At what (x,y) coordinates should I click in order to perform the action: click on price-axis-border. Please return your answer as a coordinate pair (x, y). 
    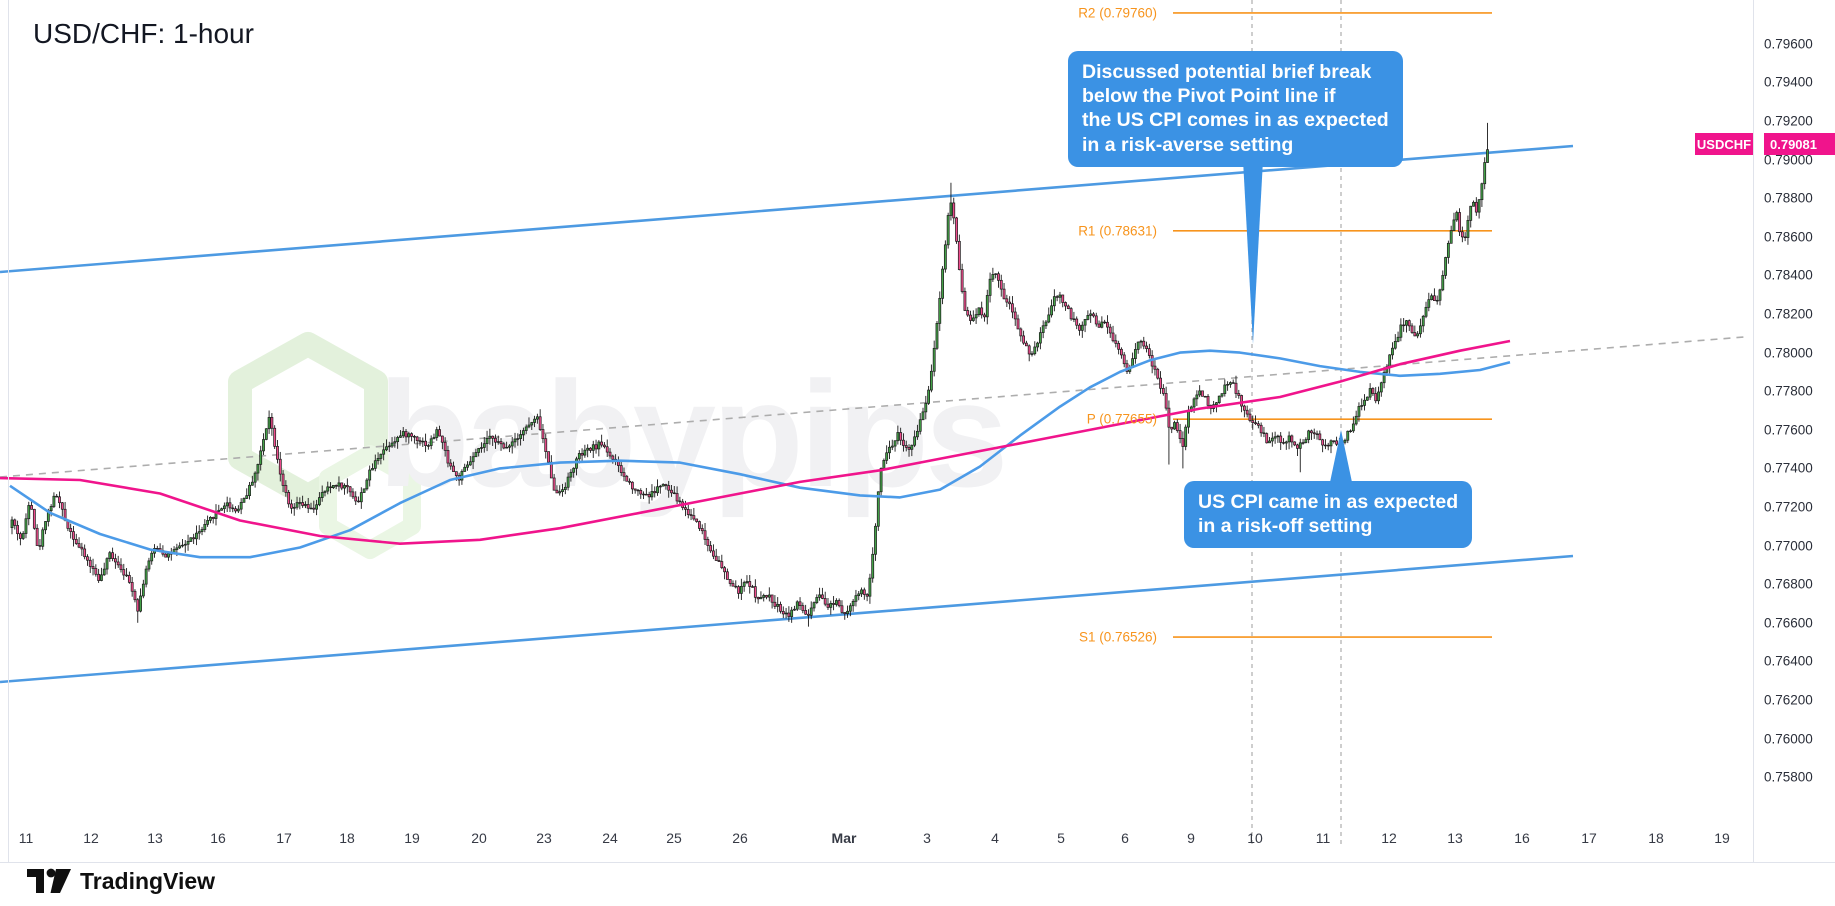
    Looking at the image, I should click on (1753, 431).